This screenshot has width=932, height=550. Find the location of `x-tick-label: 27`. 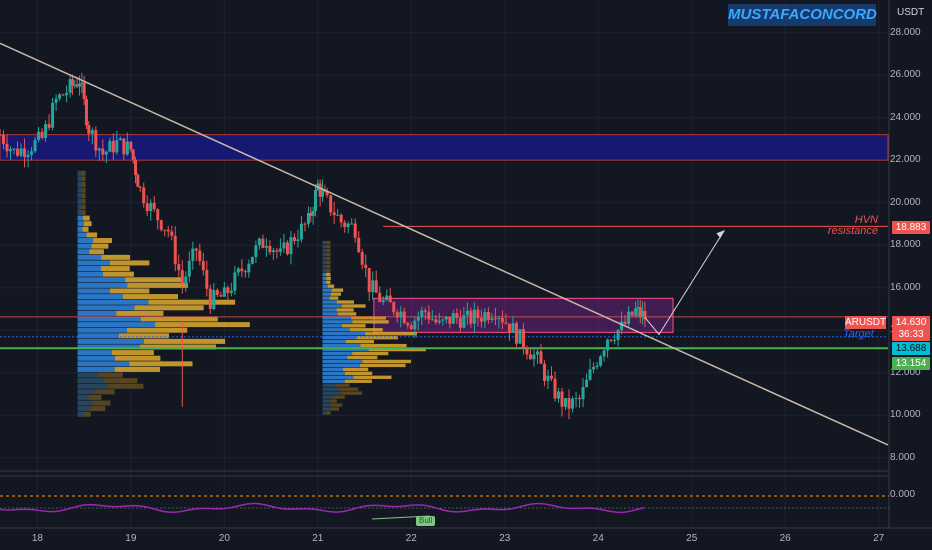

x-tick-label: 27 is located at coordinates (879, 538).